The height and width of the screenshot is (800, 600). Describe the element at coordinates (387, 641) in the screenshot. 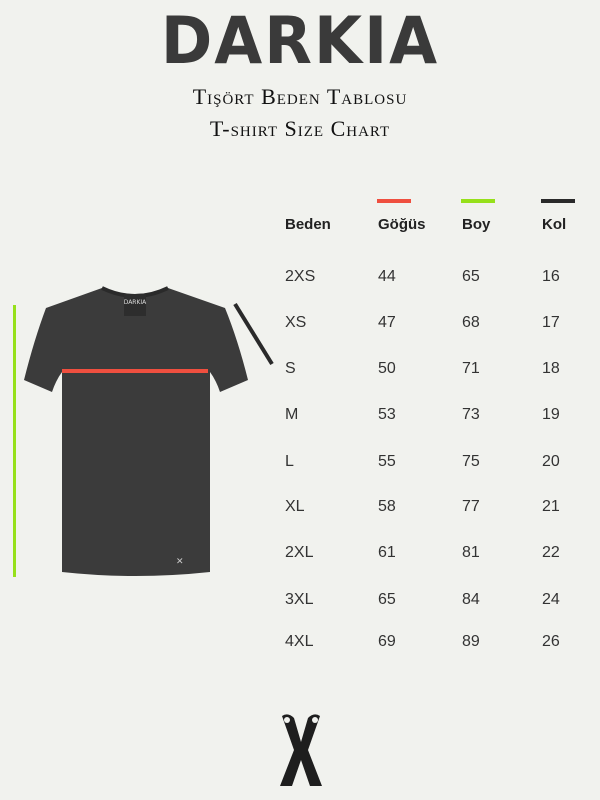

I see `cell-gogus: 69` at that location.